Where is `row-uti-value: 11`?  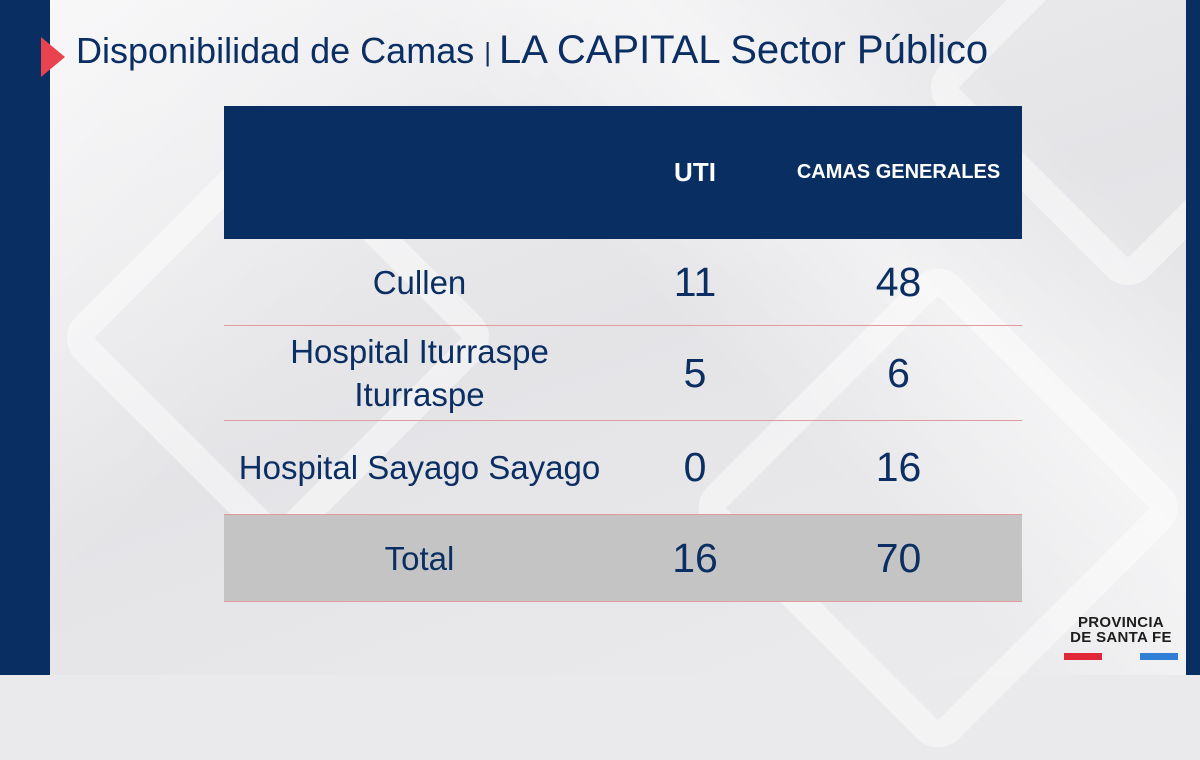
row-uti-value: 11 is located at coordinates (695, 281).